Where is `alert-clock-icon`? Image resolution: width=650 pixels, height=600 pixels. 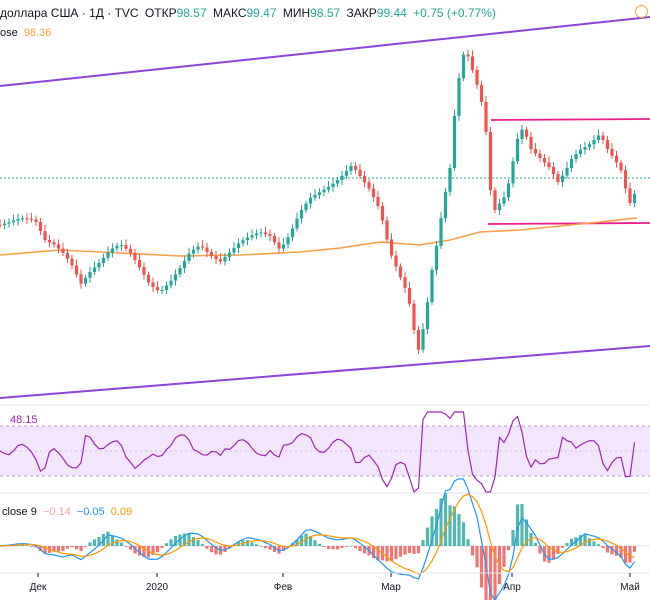
alert-clock-icon is located at coordinates (641, 11).